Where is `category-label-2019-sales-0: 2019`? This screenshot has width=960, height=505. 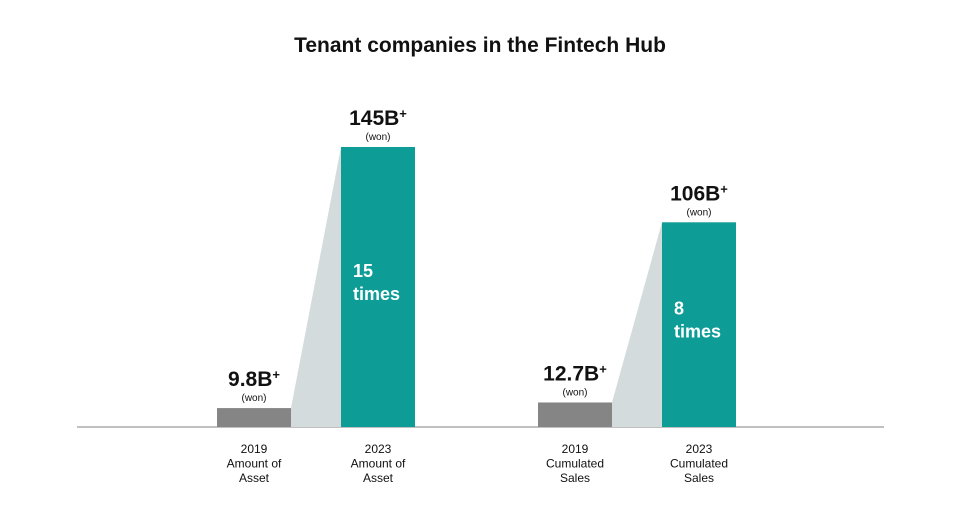 category-label-2019-sales-0: 2019 is located at coordinates (575, 449).